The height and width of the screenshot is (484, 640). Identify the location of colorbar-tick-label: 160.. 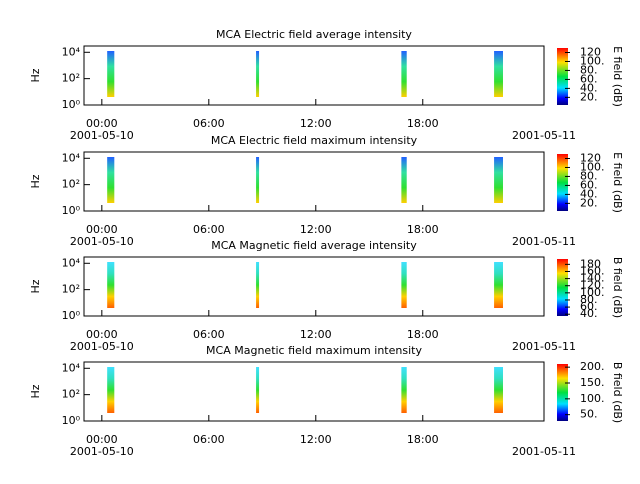
(592, 270).